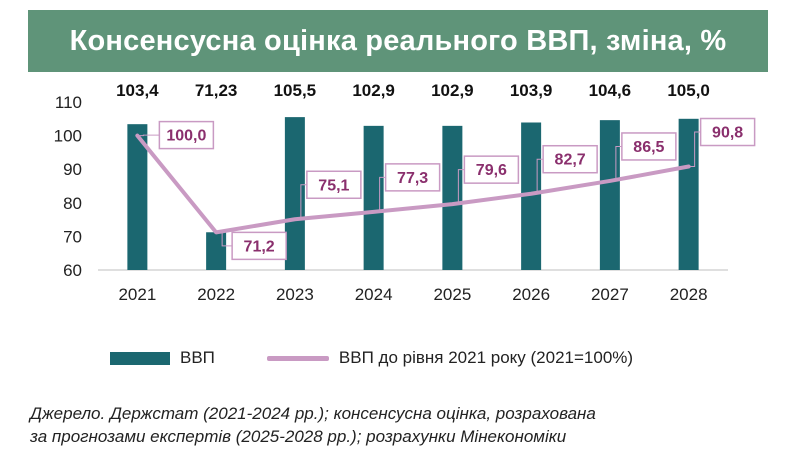  What do you see at coordinates (531, 294) in the screenshot?
I see `x-tick-label-2026: 2026` at bounding box center [531, 294].